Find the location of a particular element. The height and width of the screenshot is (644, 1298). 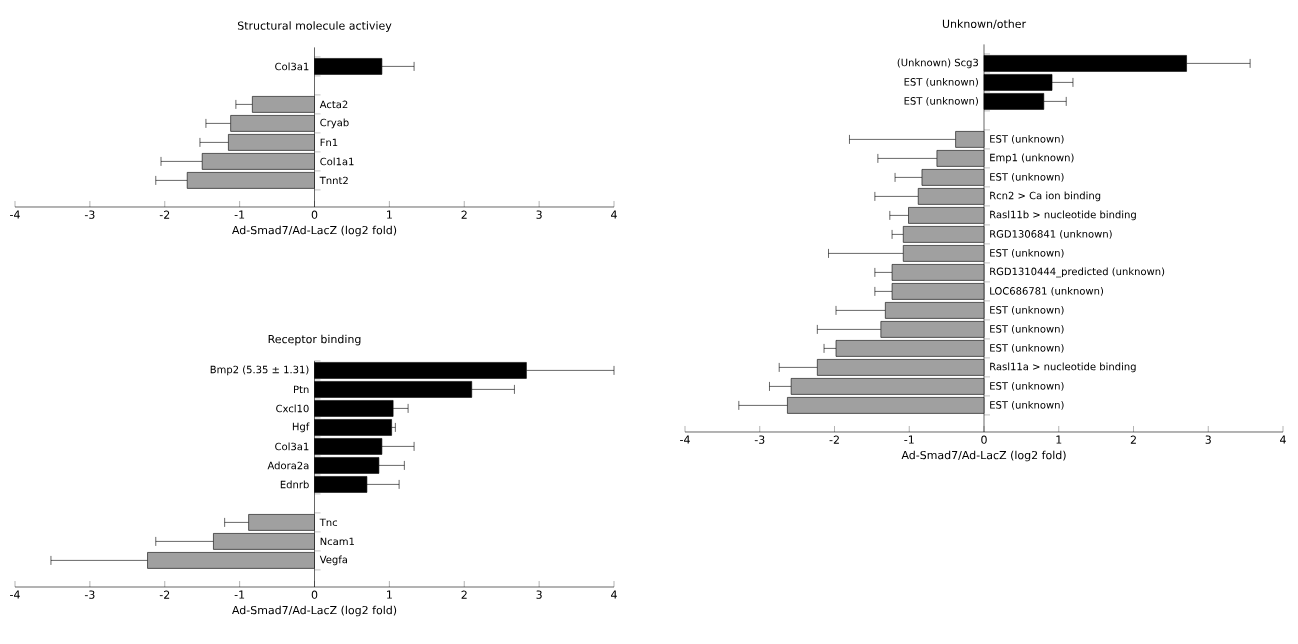

y-tick-label: Cxcl10 is located at coordinates (292, 408).